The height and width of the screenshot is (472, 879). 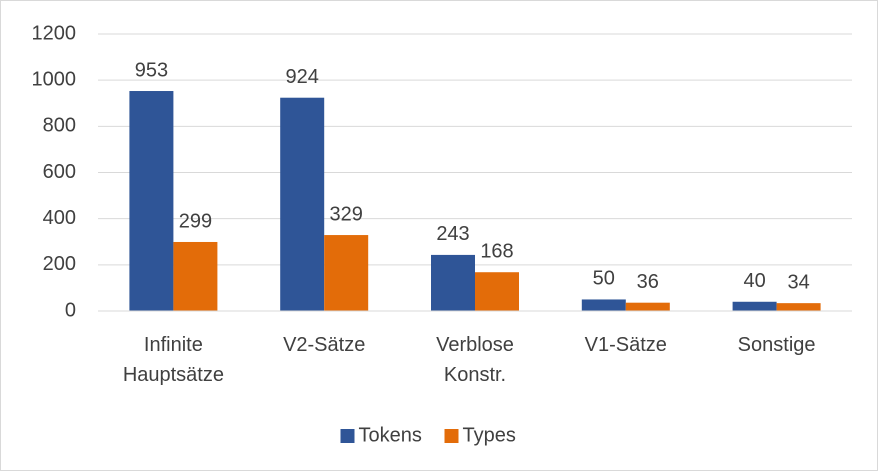 I want to click on data-label: 34, so click(x=798, y=282).